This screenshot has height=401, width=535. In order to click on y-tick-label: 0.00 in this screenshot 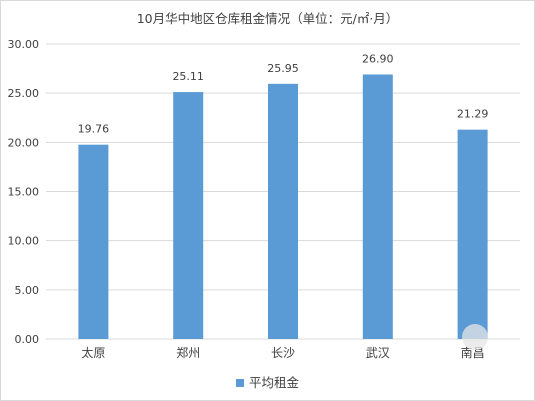, I will do `click(27, 339)`.